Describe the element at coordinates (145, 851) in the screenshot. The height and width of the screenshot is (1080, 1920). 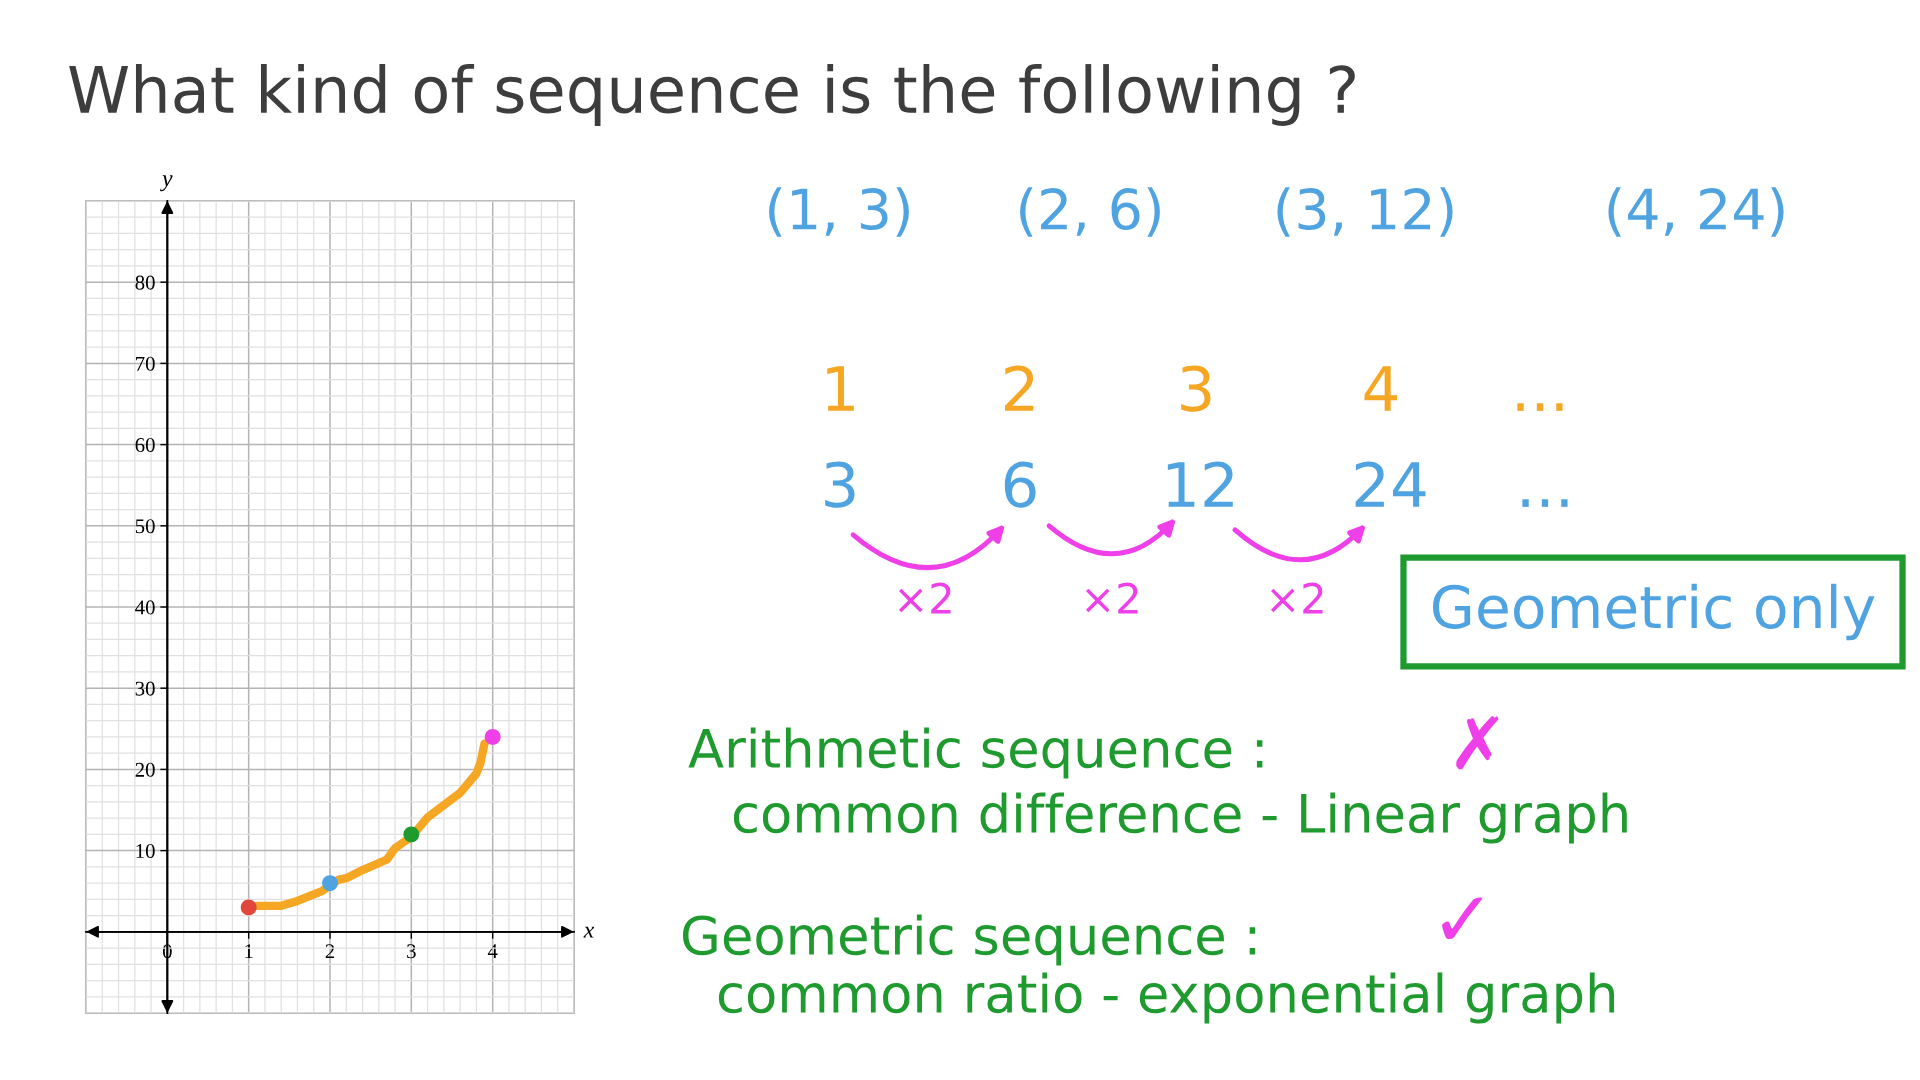
I see `y-tick-label: 10` at that location.